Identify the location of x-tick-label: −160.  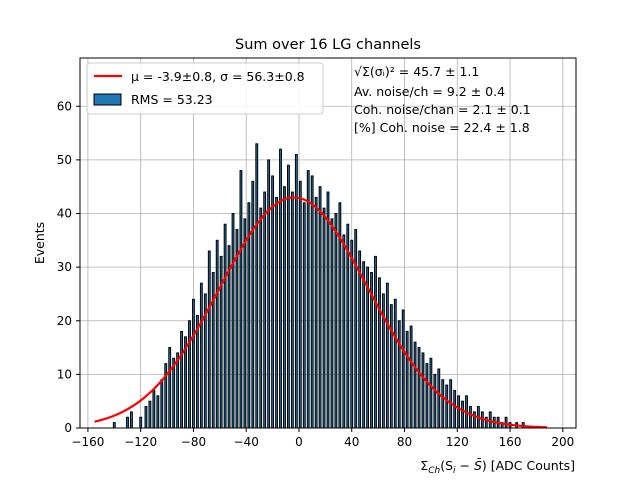
(87, 442).